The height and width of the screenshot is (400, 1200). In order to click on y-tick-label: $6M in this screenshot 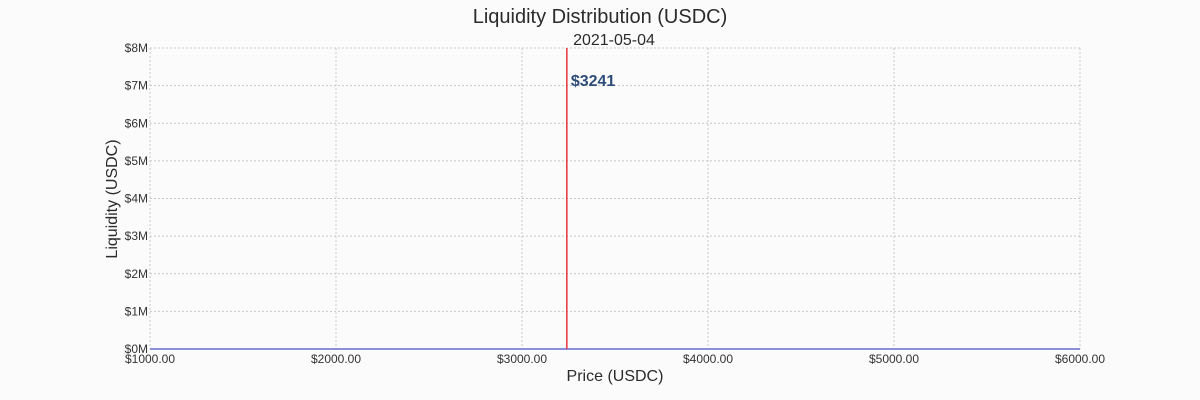, I will do `click(136, 123)`.